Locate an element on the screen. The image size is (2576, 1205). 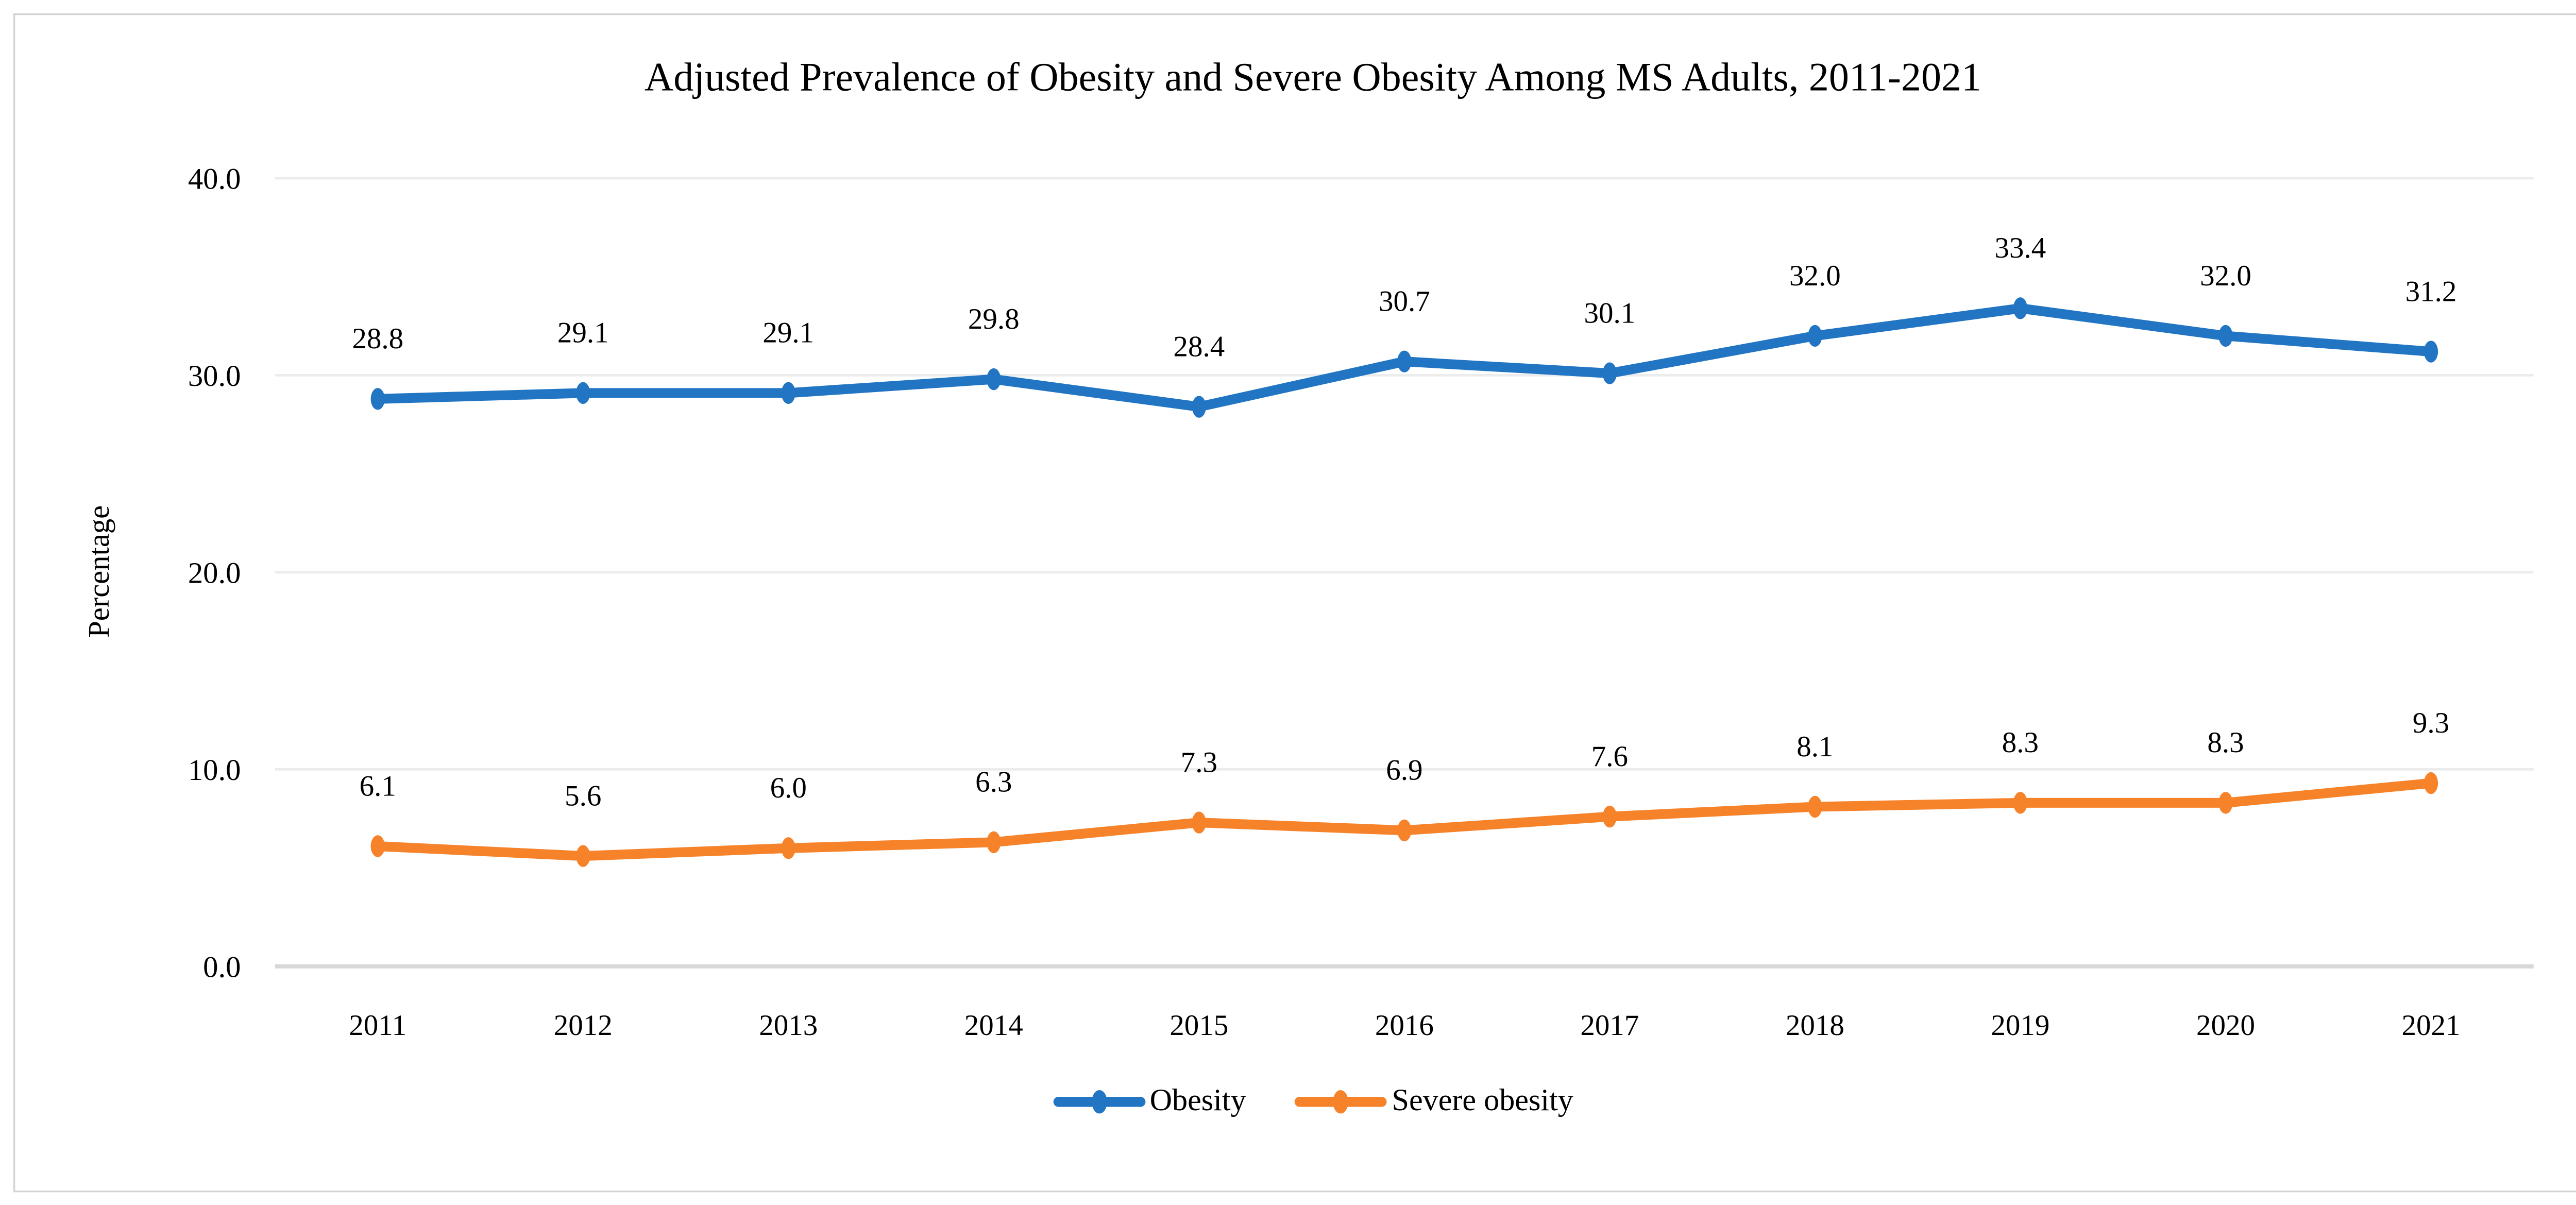
y-tick-label: 0.0 is located at coordinates (222, 966).